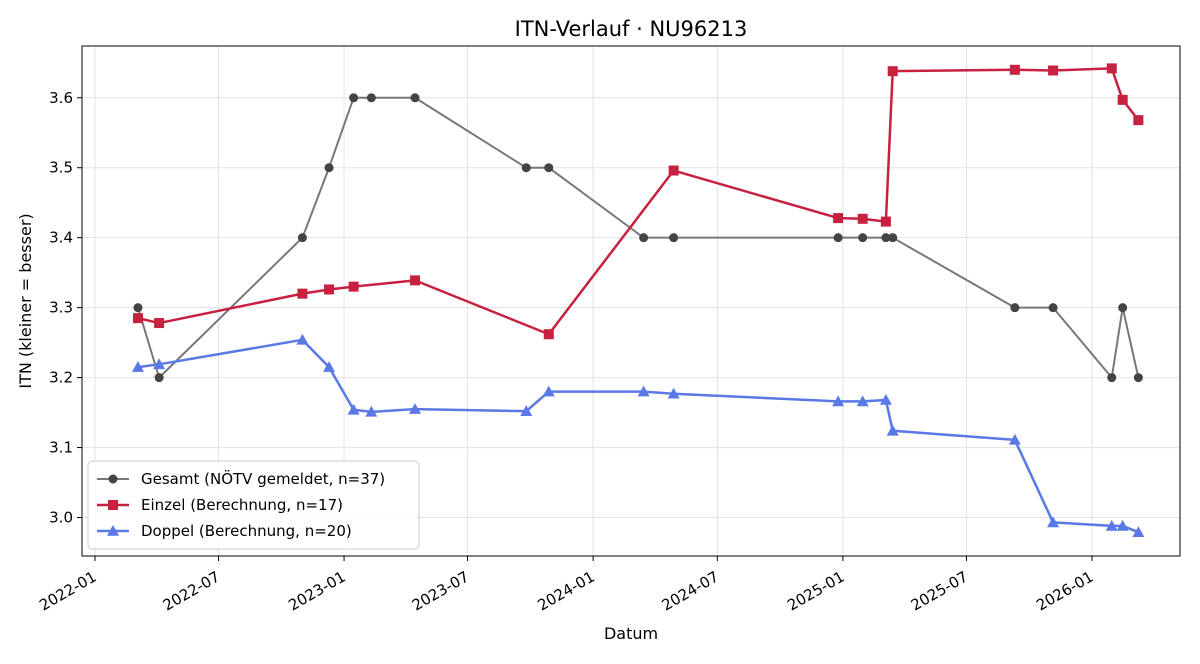 The width and height of the screenshot is (1200, 664). Describe the element at coordinates (565, 591) in the screenshot. I see `x-tick-label: 2024-01` at that location.